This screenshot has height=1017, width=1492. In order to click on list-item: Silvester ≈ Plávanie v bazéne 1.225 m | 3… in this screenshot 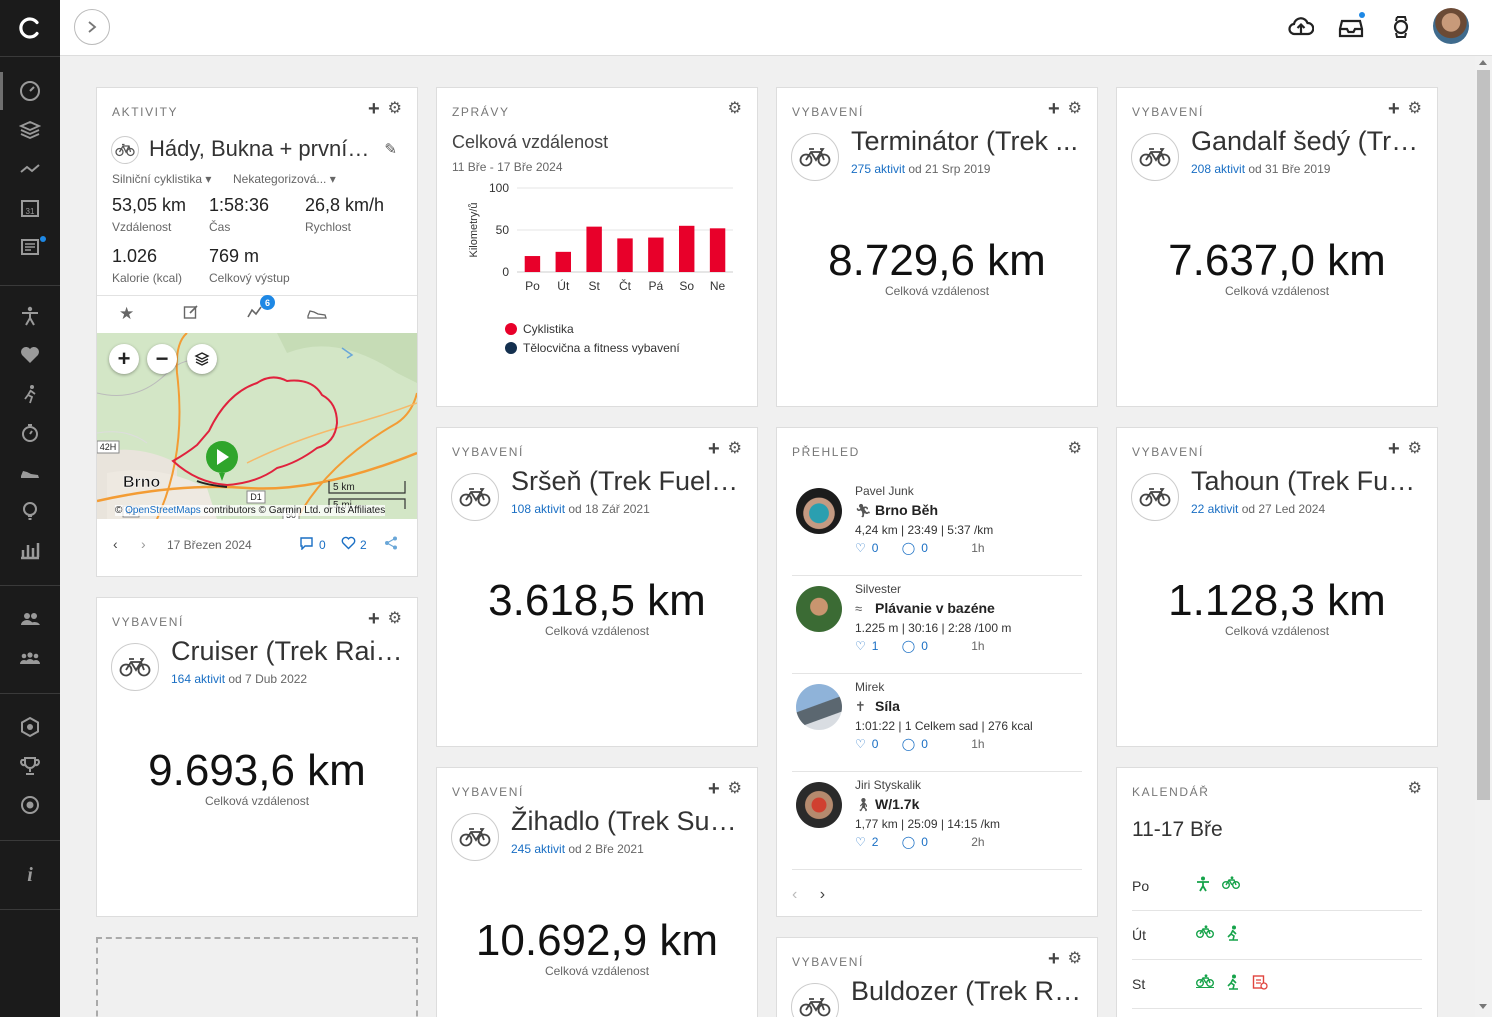, I will do `click(937, 625)`.